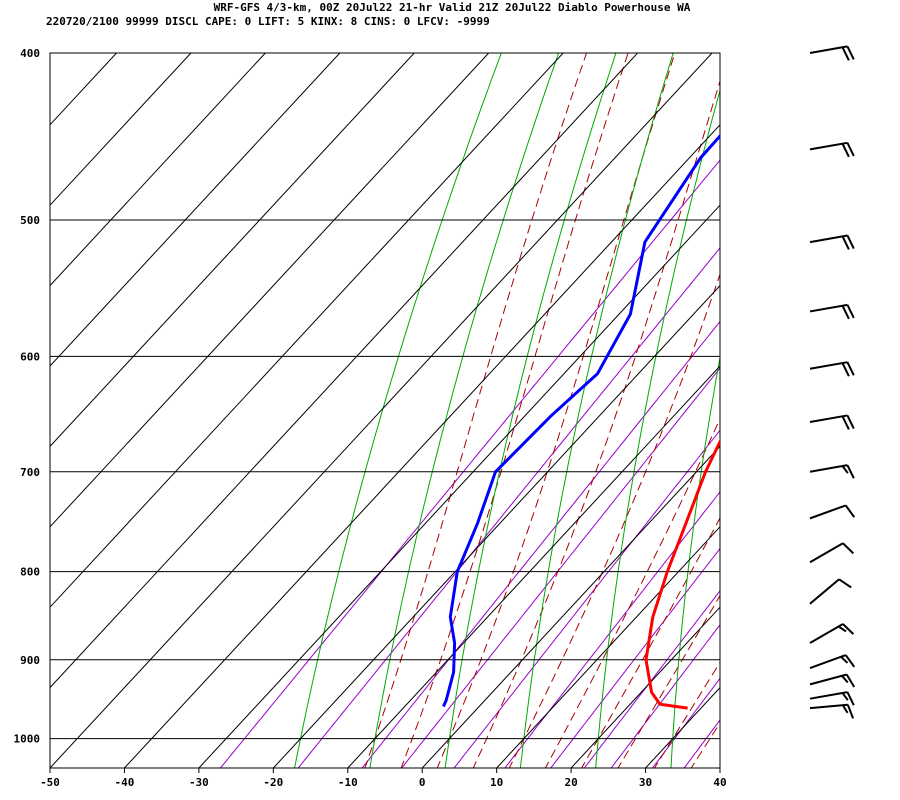  I want to click on pressure-axis: 400 500 600 700 800 900 1000, so click(27, 396).